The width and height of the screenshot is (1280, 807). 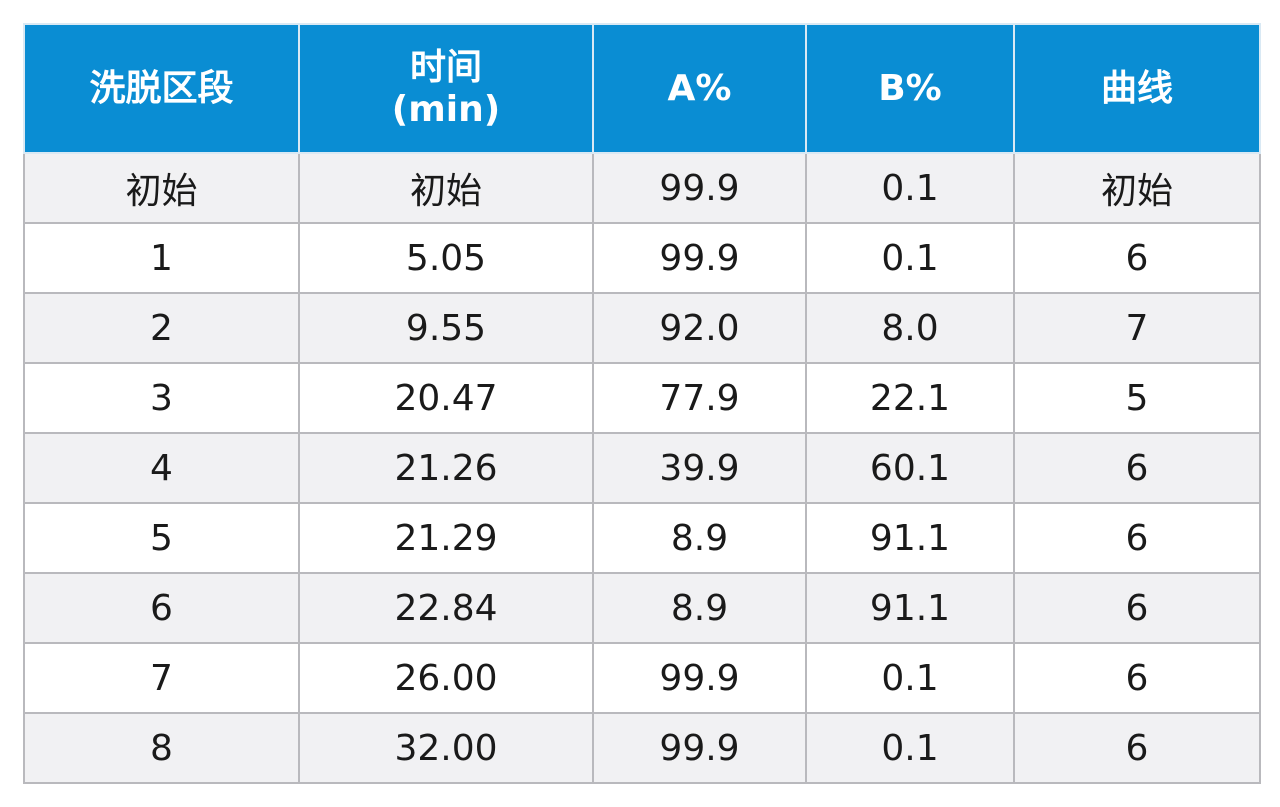 What do you see at coordinates (161, 468) in the screenshot?
I see `cell-segment: 4` at bounding box center [161, 468].